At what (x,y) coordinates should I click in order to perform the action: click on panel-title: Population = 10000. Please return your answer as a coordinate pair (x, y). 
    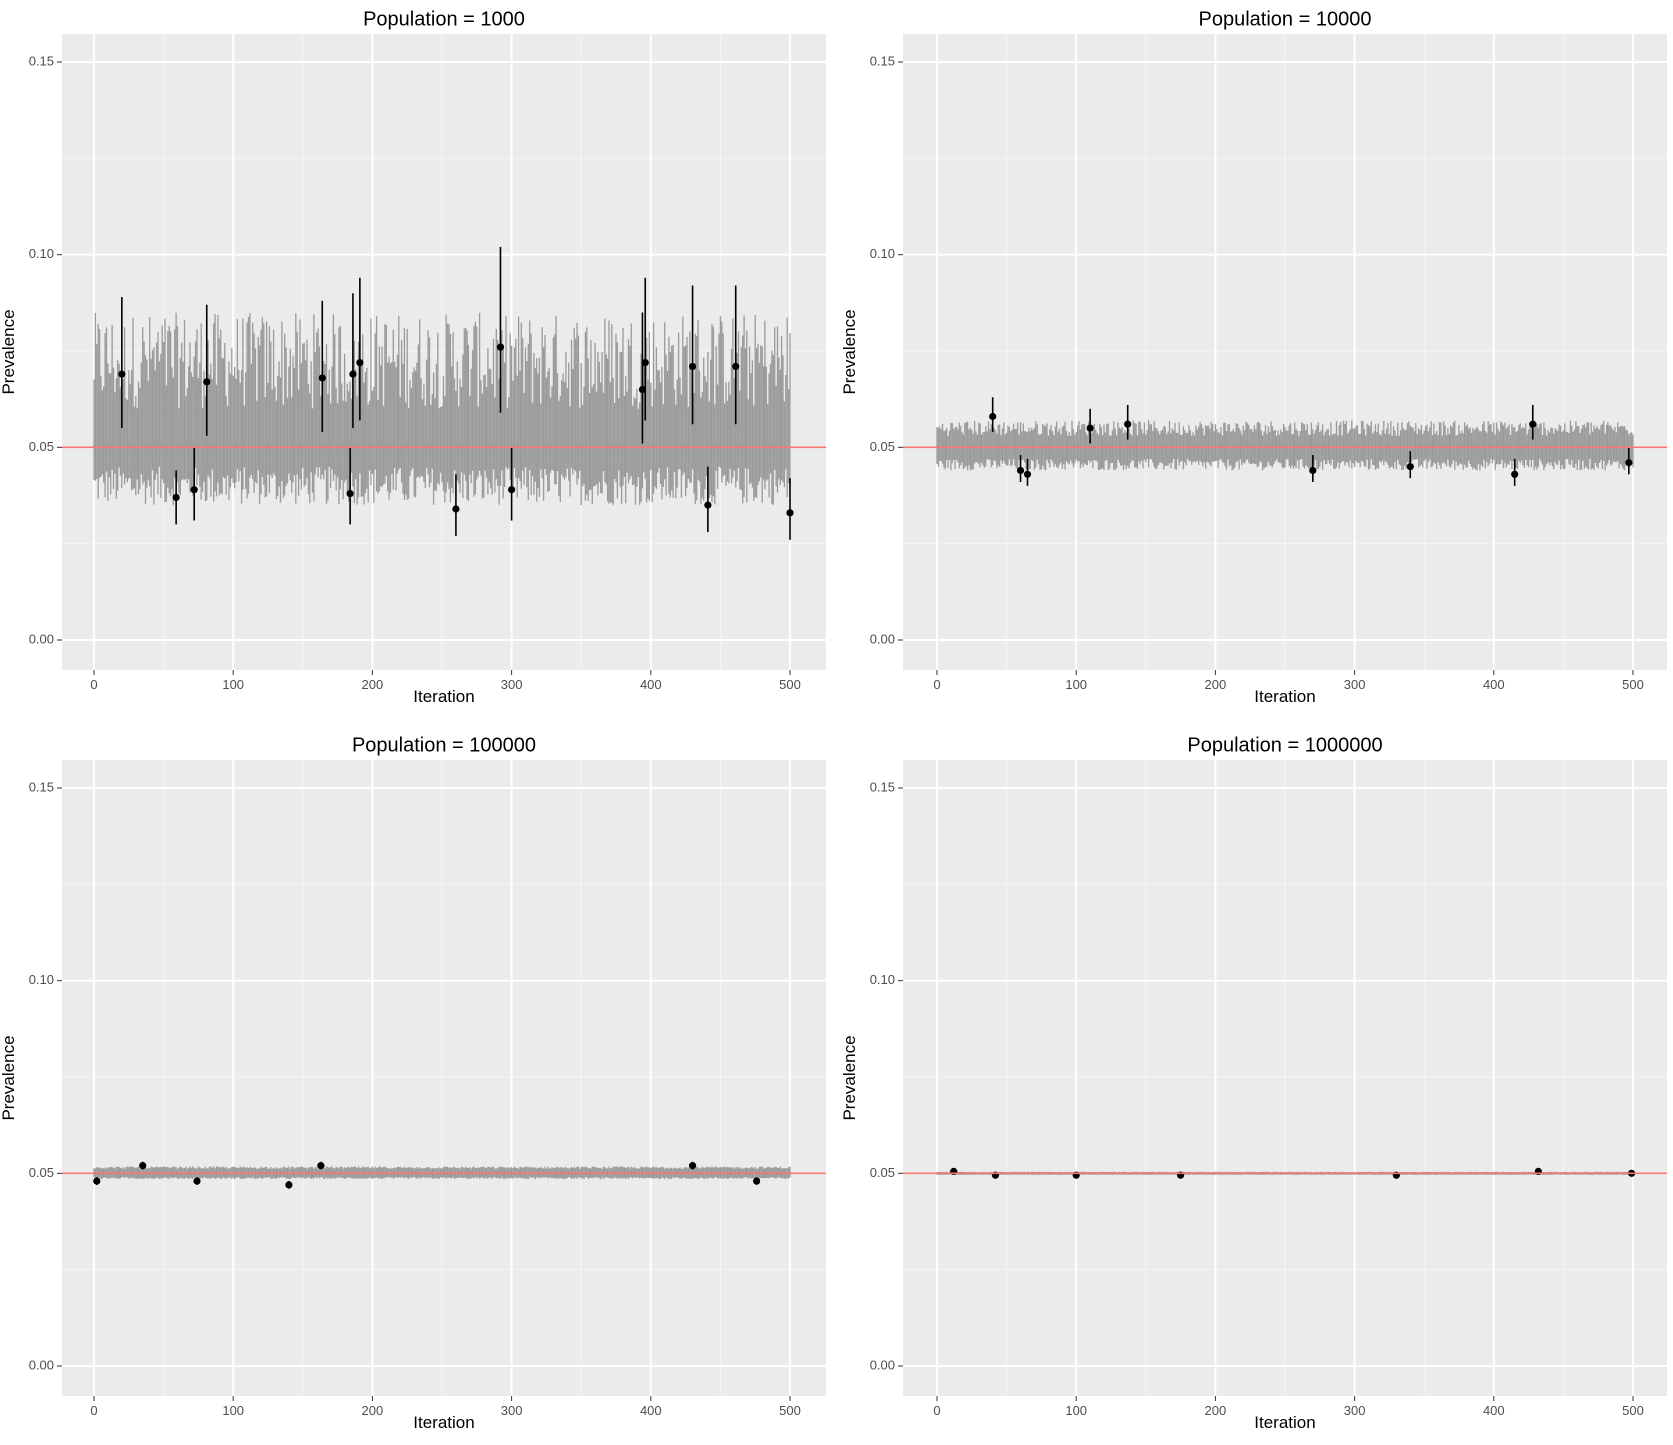
    Looking at the image, I should click on (1285, 19).